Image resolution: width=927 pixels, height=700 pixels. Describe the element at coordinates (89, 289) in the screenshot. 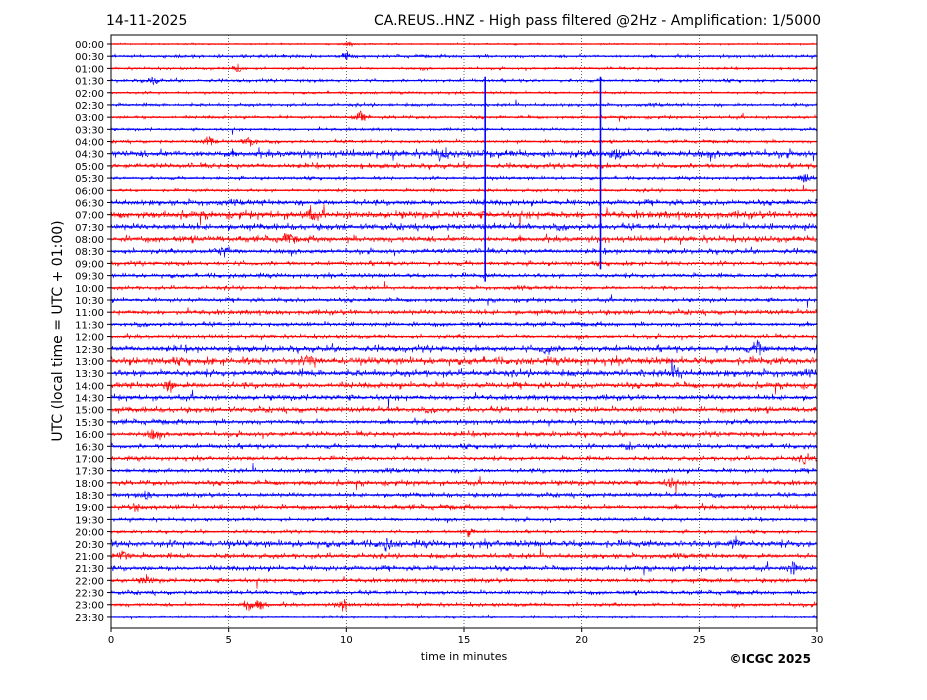

I see `y-tick-label: 10:00` at that location.